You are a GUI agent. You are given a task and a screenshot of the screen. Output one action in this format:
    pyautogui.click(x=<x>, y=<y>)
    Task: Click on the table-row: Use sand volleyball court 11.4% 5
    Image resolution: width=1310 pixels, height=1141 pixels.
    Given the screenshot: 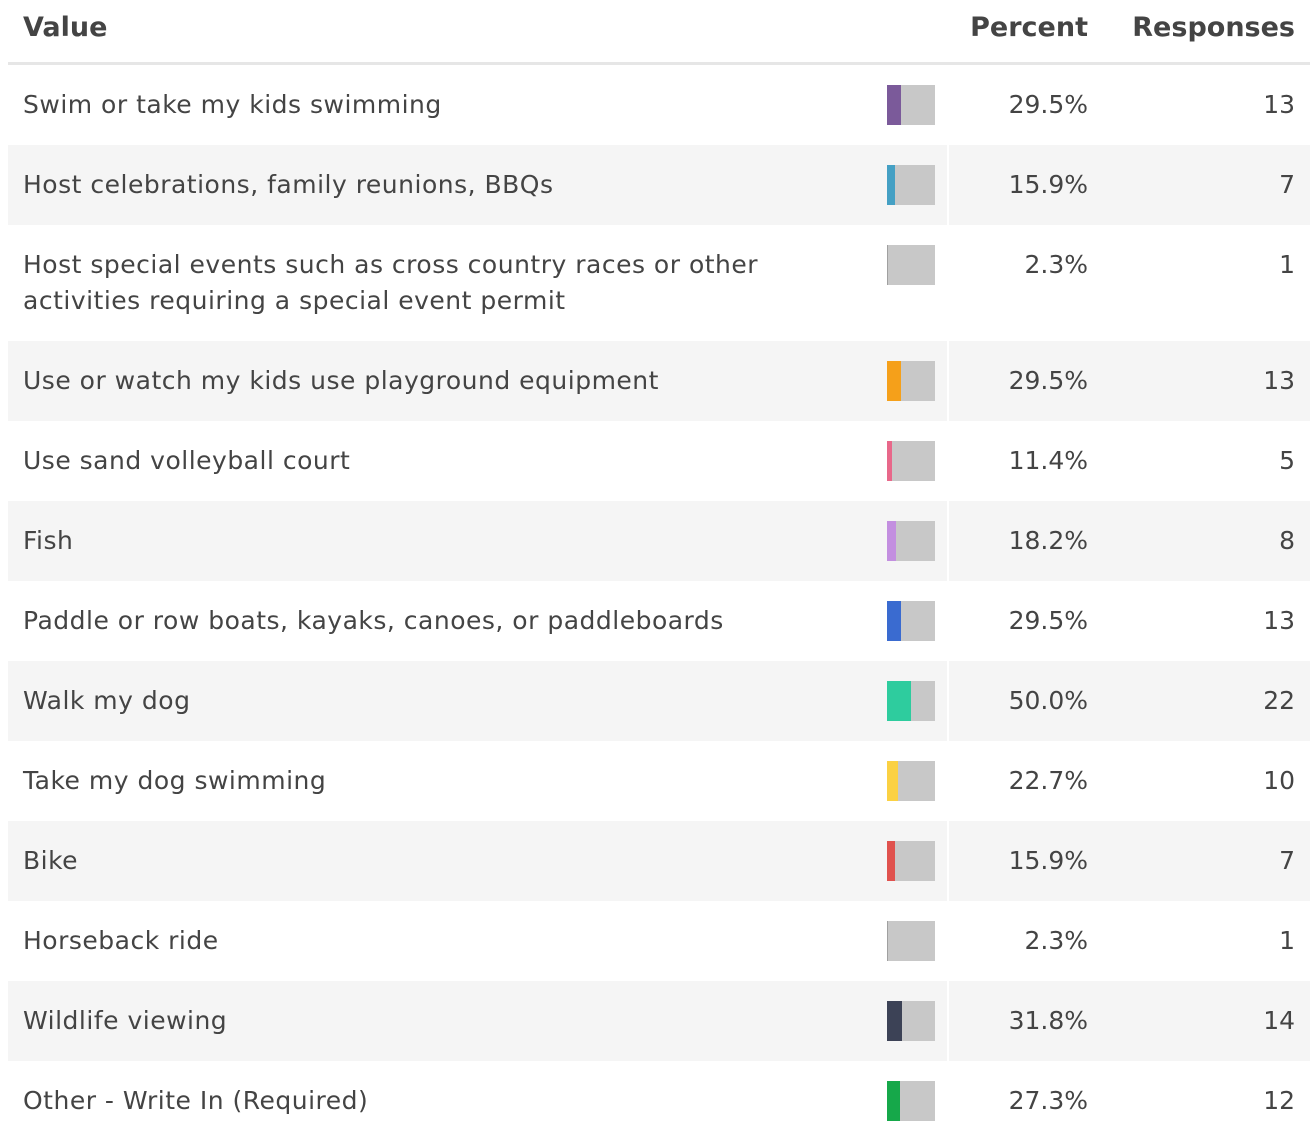 What is the action you would take?
    pyautogui.click(x=659, y=461)
    